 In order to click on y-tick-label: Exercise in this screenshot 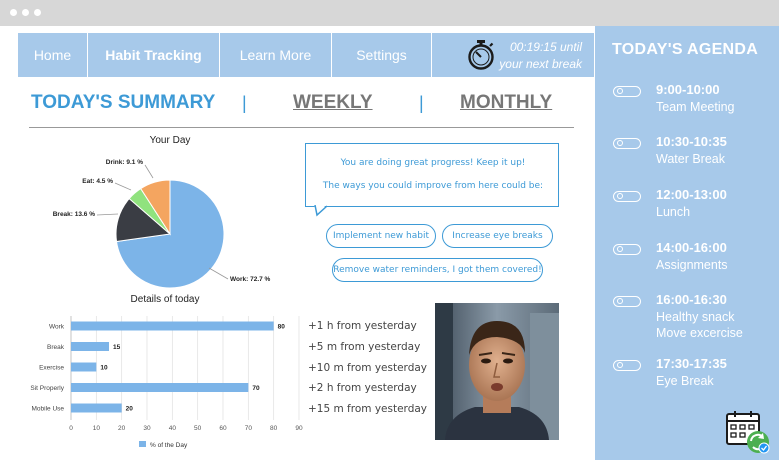, I will do `click(51, 368)`.